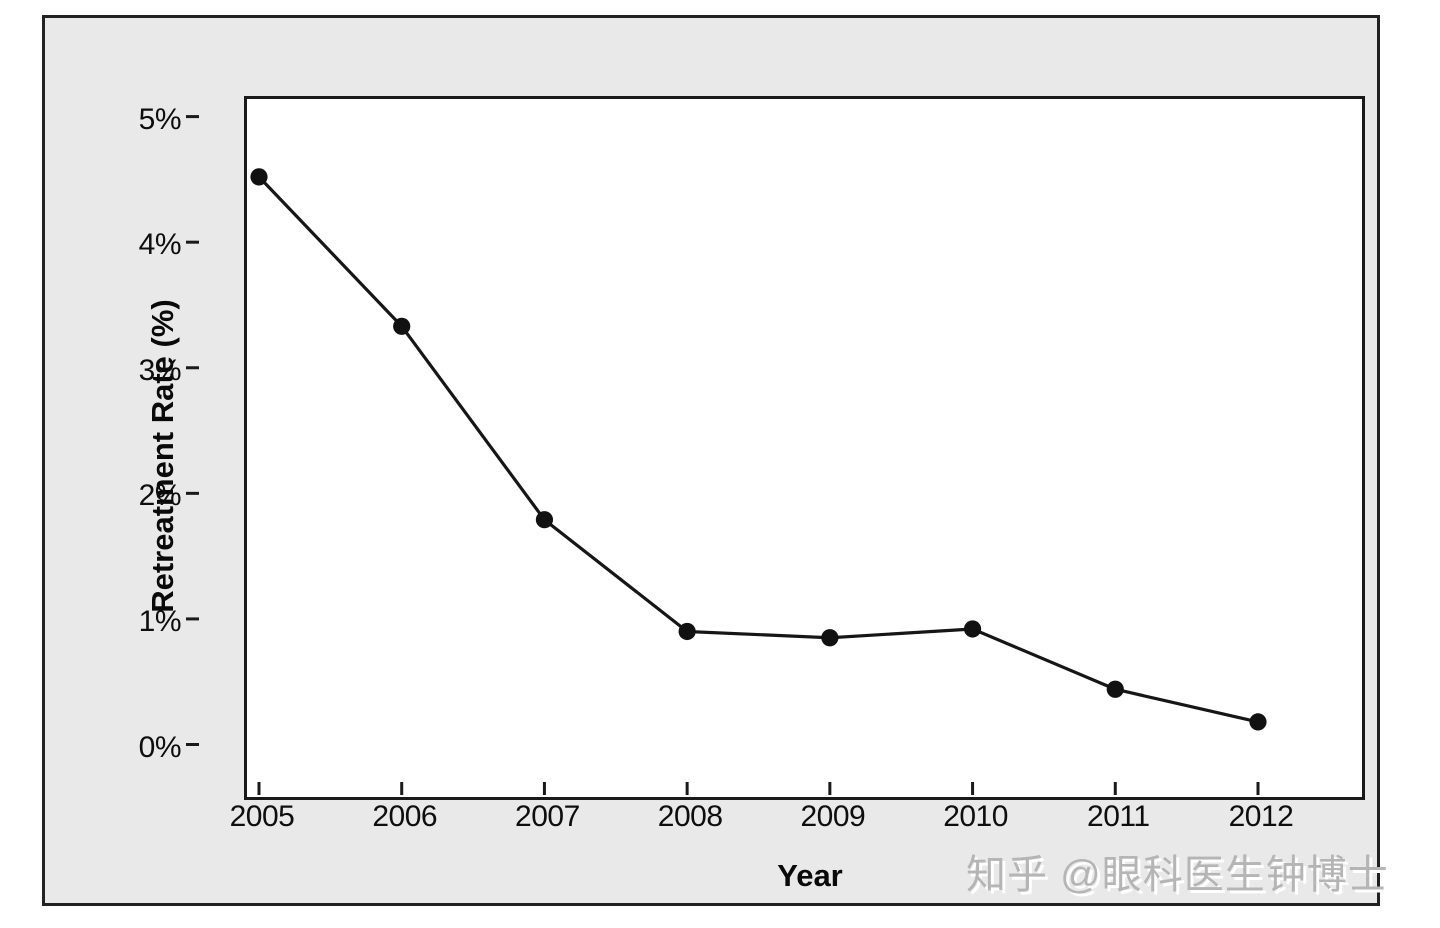 The width and height of the screenshot is (1440, 928). What do you see at coordinates (1177, 875) in the screenshot?
I see `zhihu-watermark: 知乎 @眼科医生钟博士` at bounding box center [1177, 875].